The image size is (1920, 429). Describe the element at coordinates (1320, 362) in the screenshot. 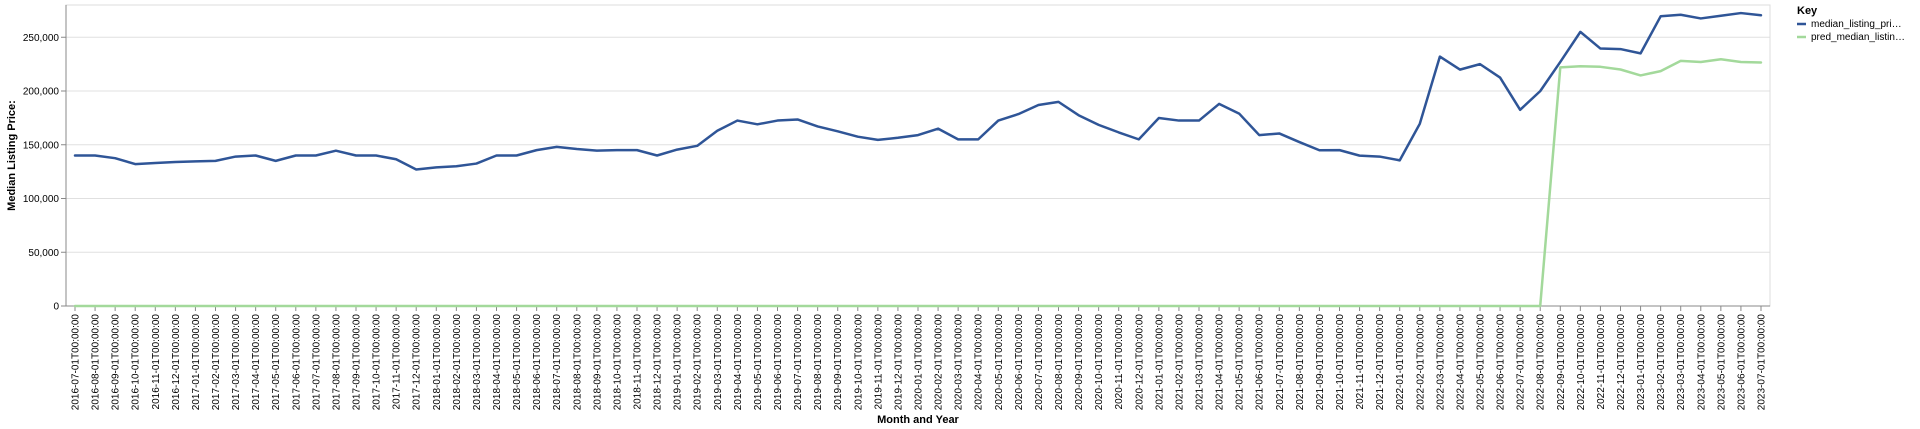

I see `x-tick-label: 2021-09-01T00:00:00` at that location.